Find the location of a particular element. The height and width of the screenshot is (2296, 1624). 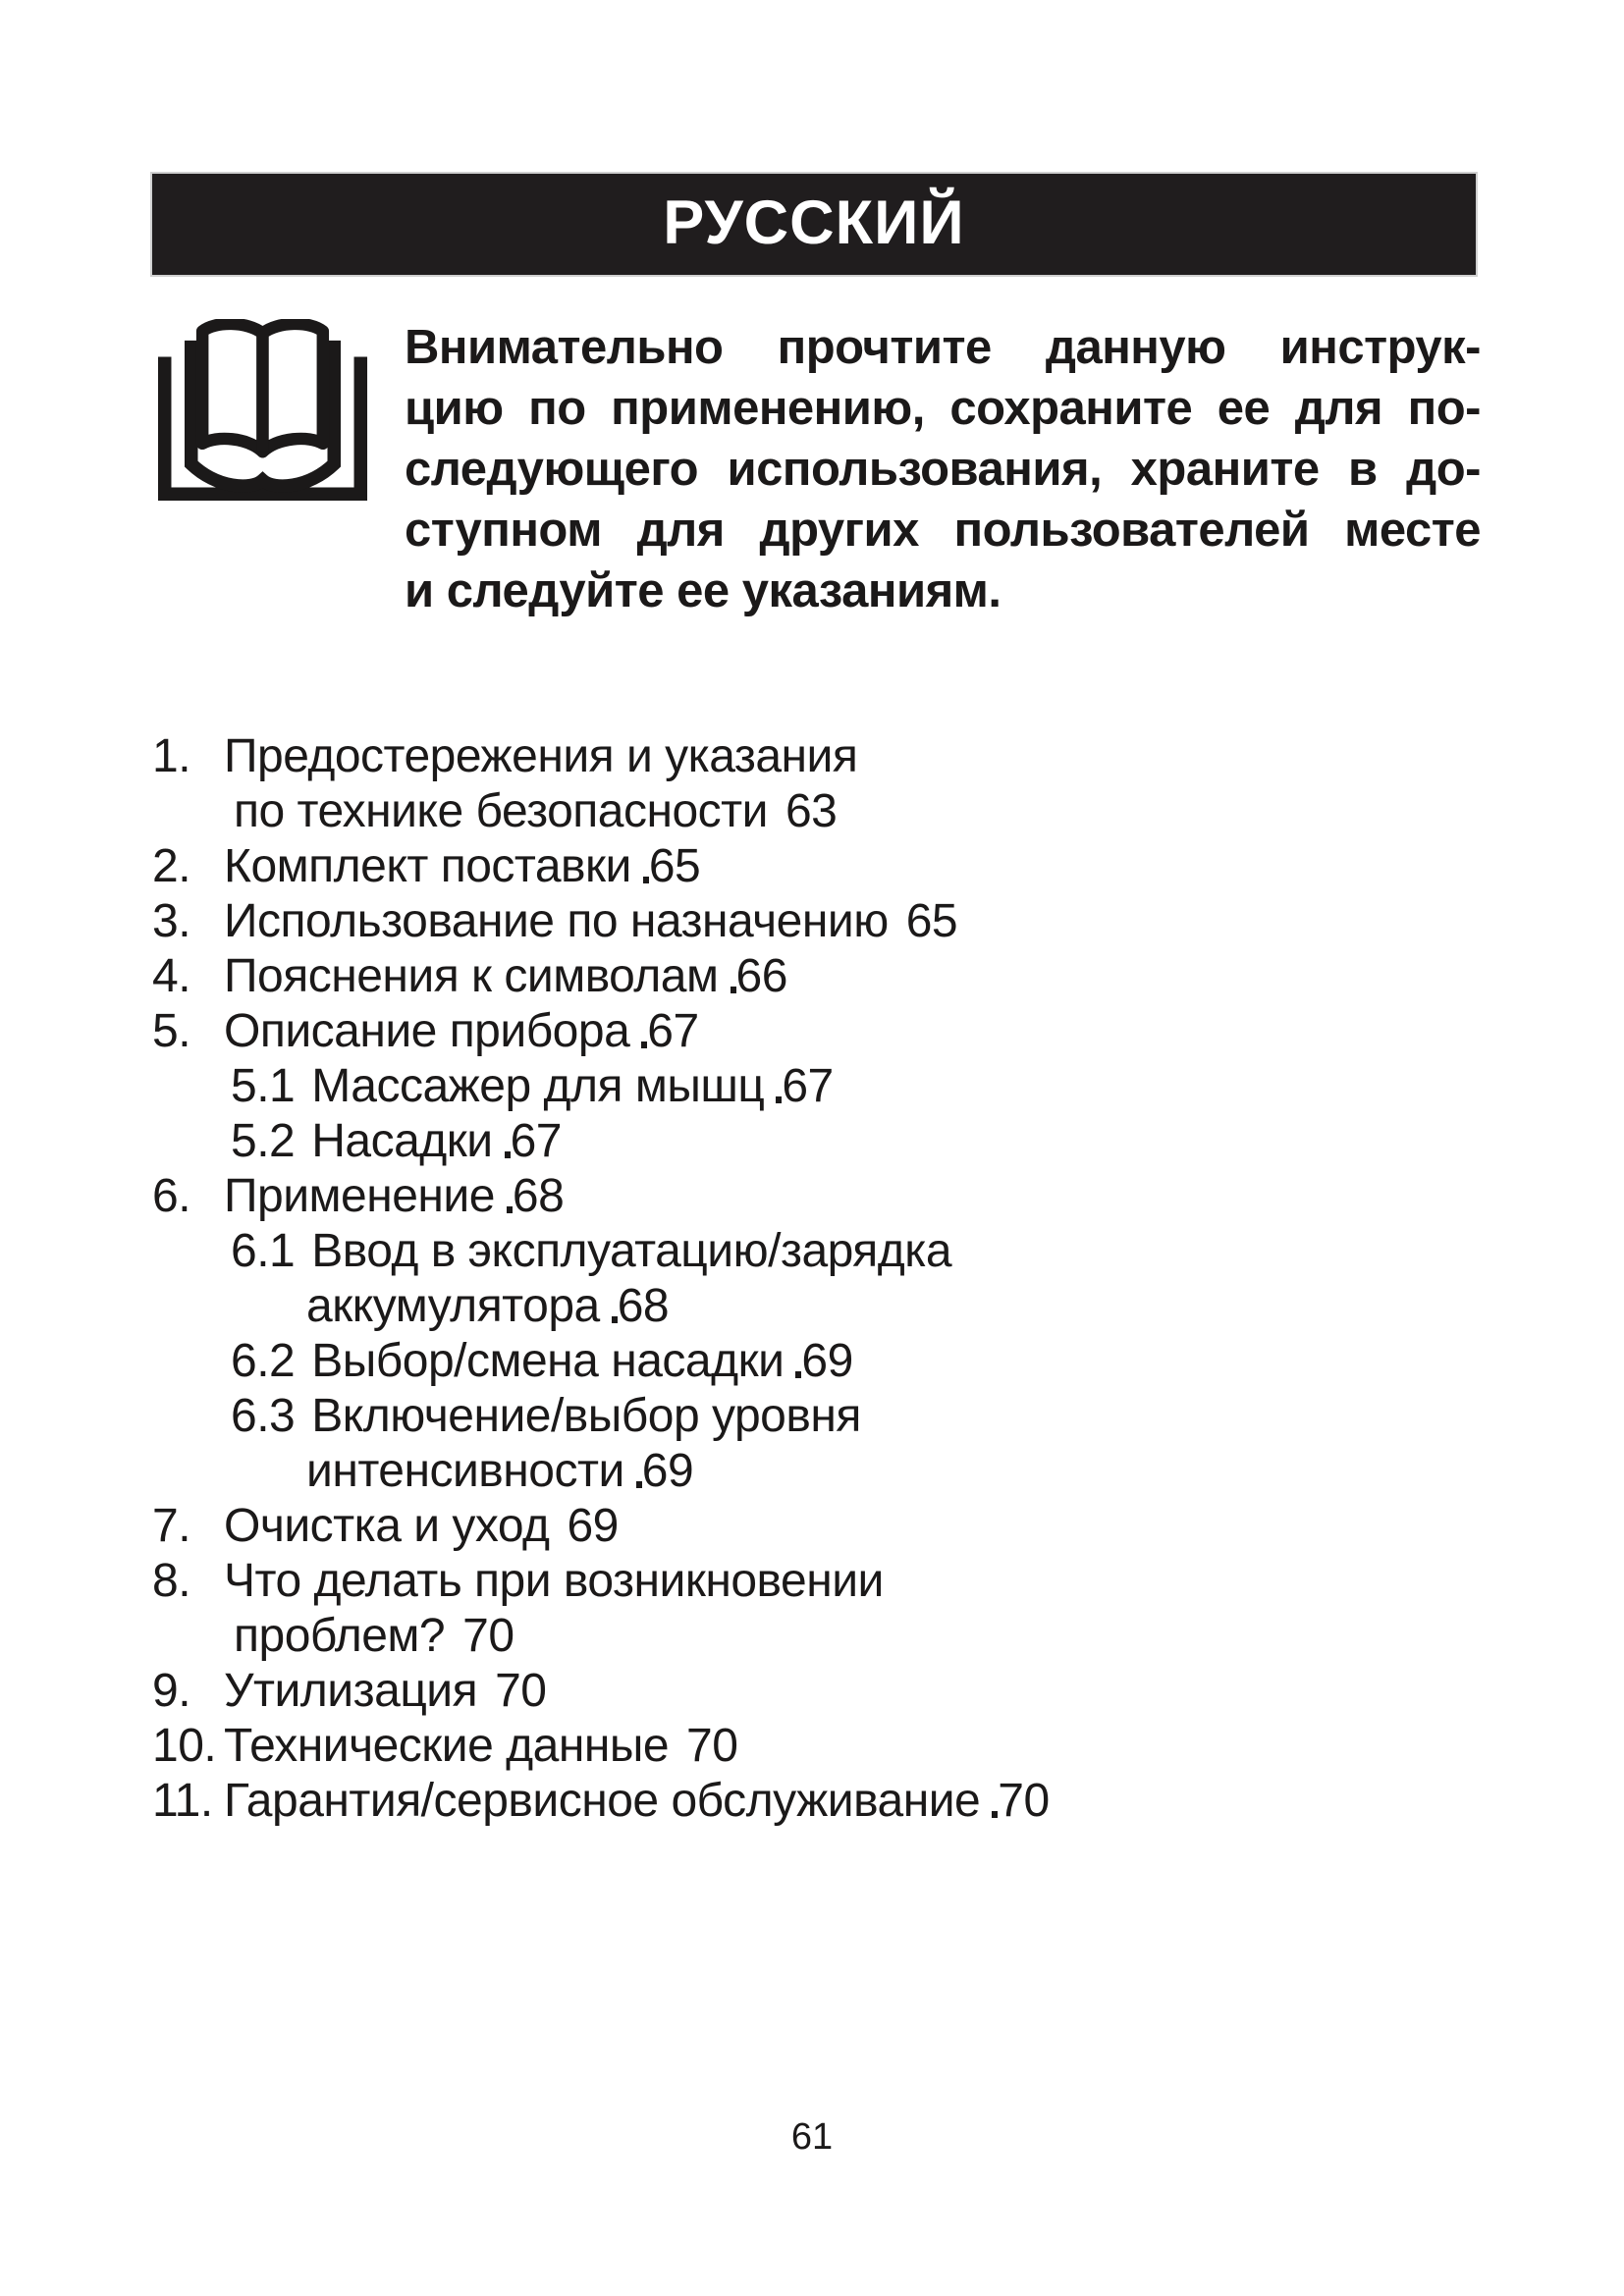

toc-text: Ввод в эксплуатацию/зарядка is located at coordinates (631, 1251).